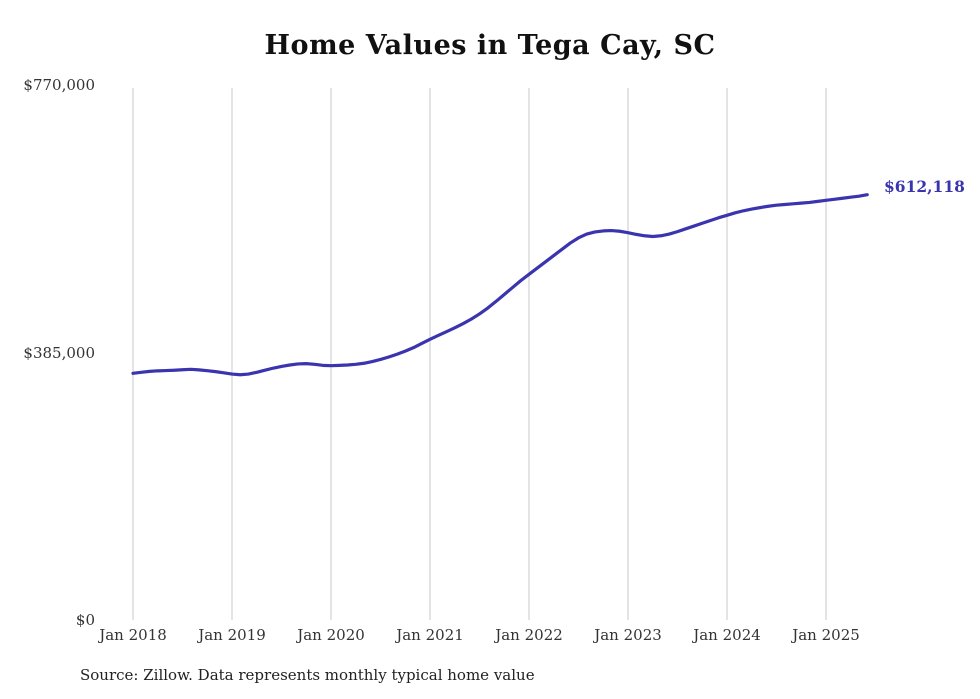  Describe the element at coordinates (133, 635) in the screenshot. I see `x-axis-tick-jan-2018: Jan 2018` at that location.